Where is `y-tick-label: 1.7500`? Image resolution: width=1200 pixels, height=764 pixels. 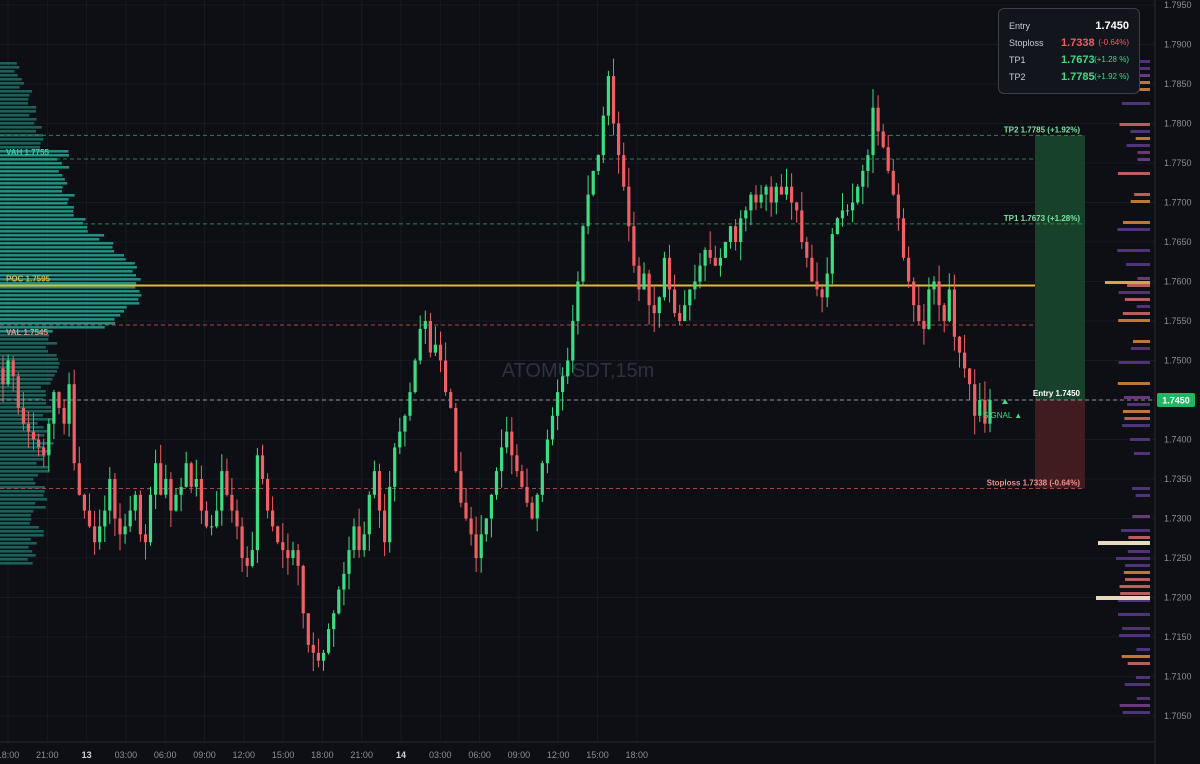
y-tick-label: 1.7500 is located at coordinates (1178, 361).